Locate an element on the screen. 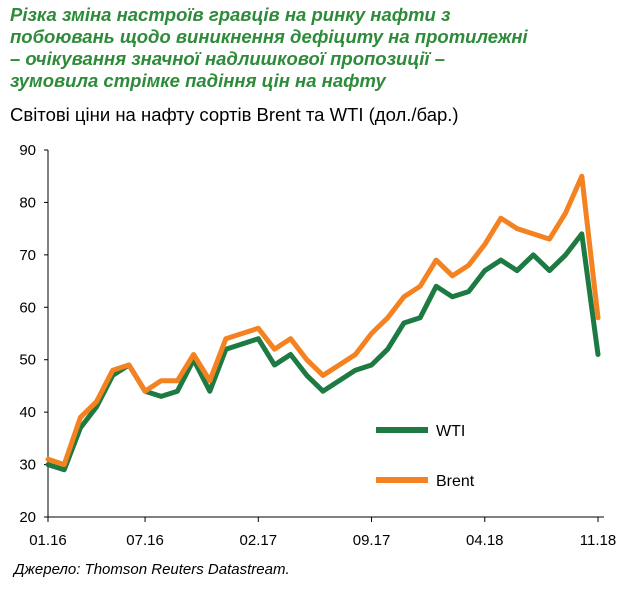 The height and width of the screenshot is (592, 617). x-tick-label: 01.16 is located at coordinates (48, 540).